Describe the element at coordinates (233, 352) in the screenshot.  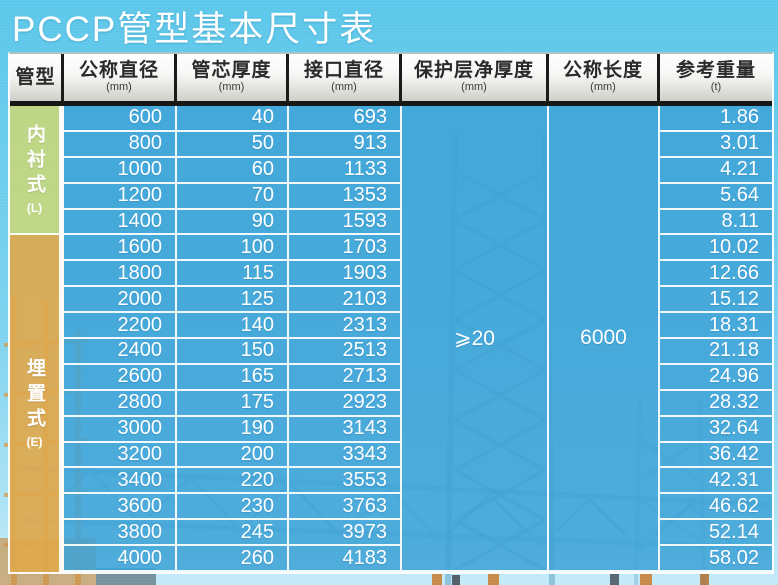
I see `cell-core-thickness: 150` at that location.